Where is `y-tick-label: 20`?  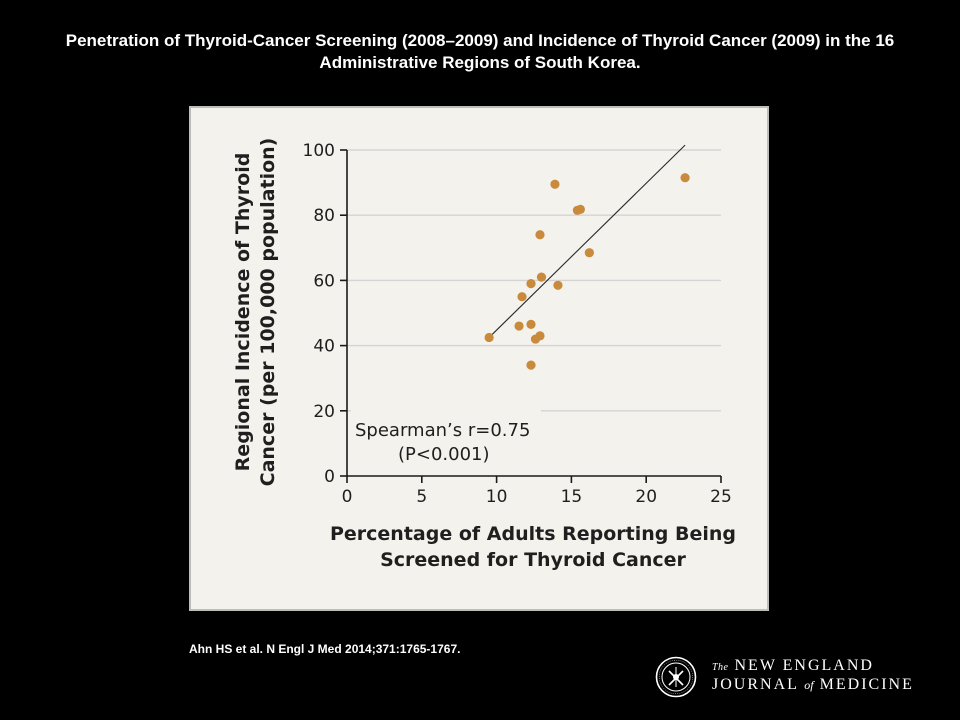
y-tick-label: 20 is located at coordinates (324, 412).